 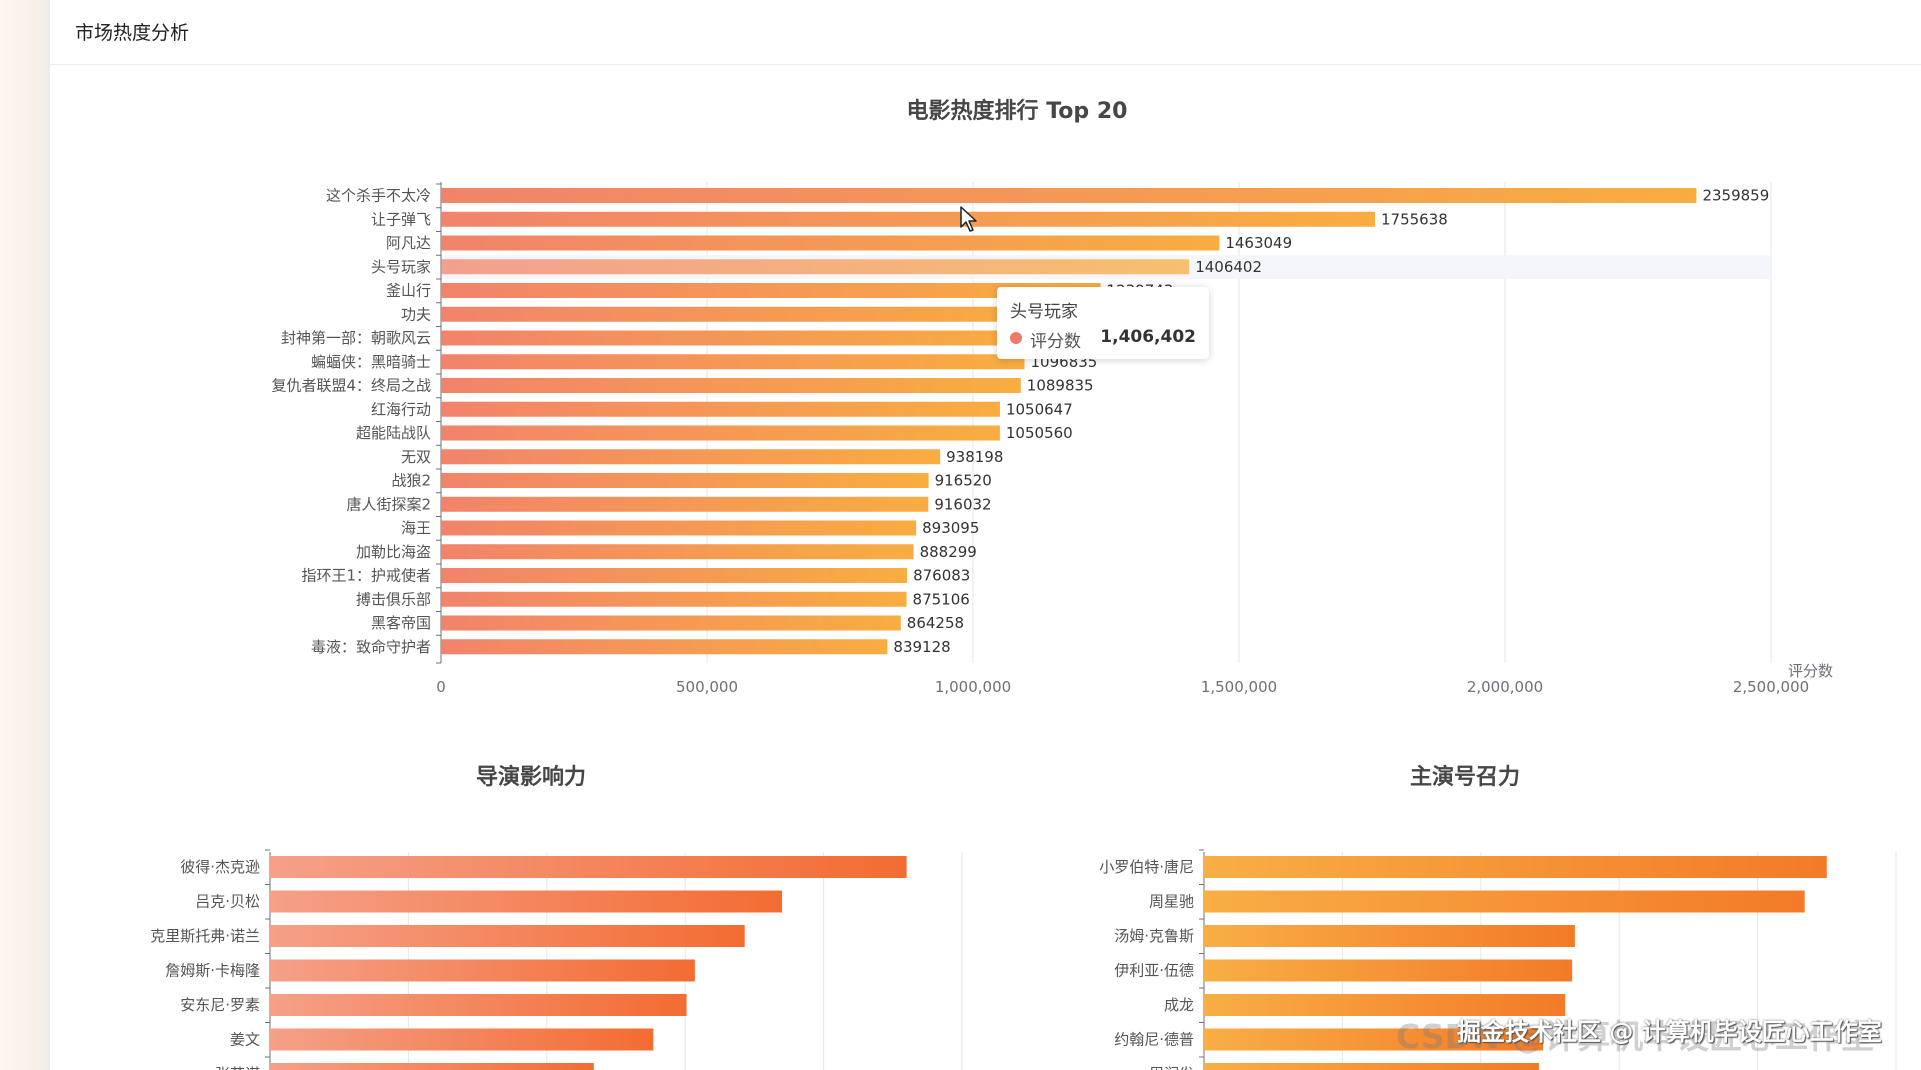 I want to click on tooltip-series-name: 评分数, so click(x=1055, y=342).